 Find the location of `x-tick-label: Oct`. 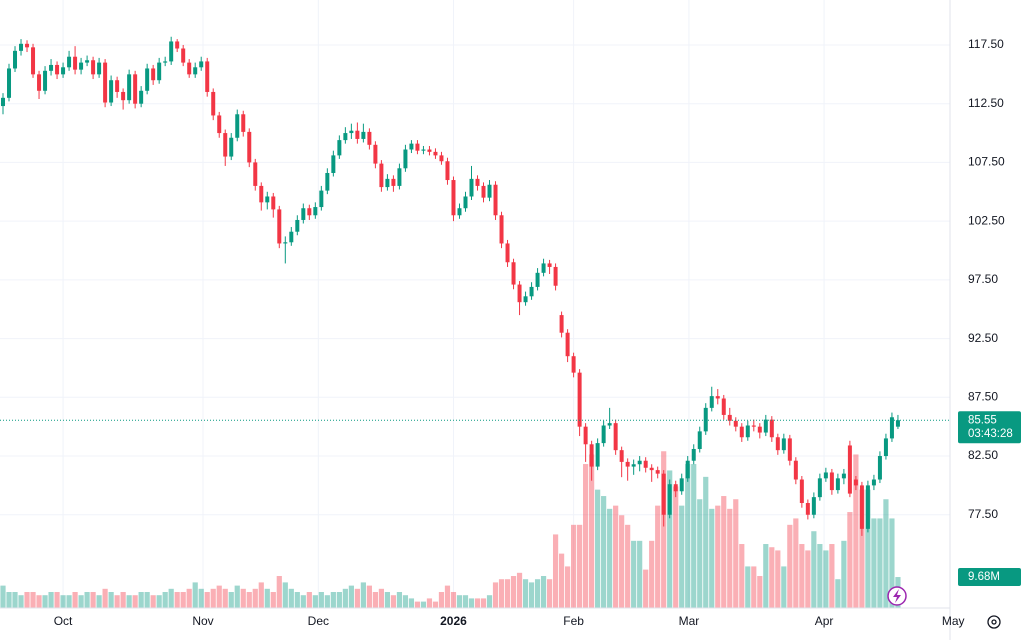

x-tick-label: Oct is located at coordinates (63, 621).